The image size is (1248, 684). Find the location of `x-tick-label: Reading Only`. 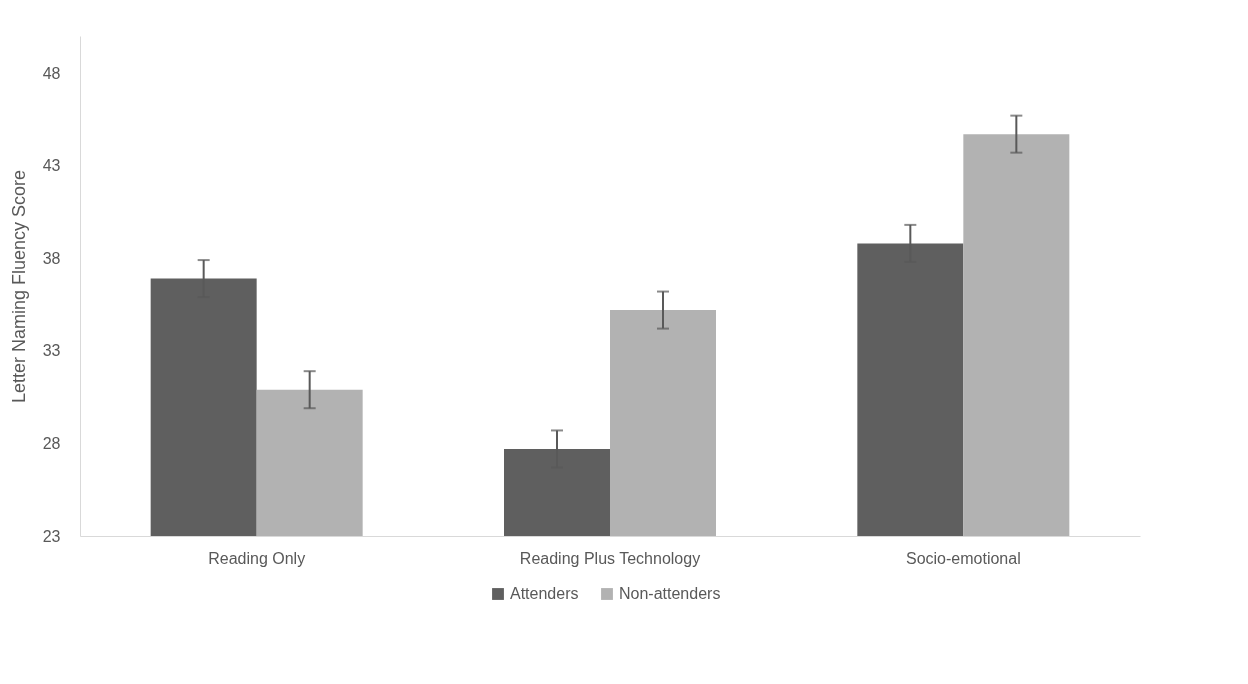

x-tick-label: Reading Only is located at coordinates (257, 558).